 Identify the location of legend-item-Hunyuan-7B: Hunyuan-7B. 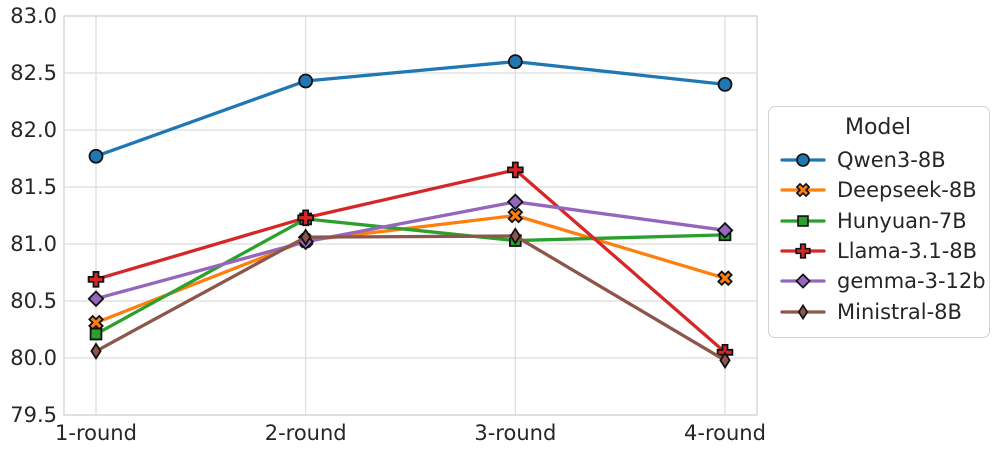
(878, 221).